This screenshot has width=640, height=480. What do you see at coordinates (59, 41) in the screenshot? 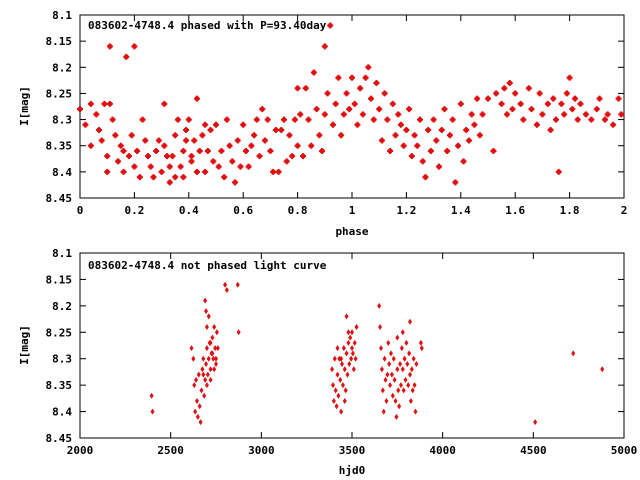
I see `y-tick-label: 8.15` at bounding box center [59, 41].